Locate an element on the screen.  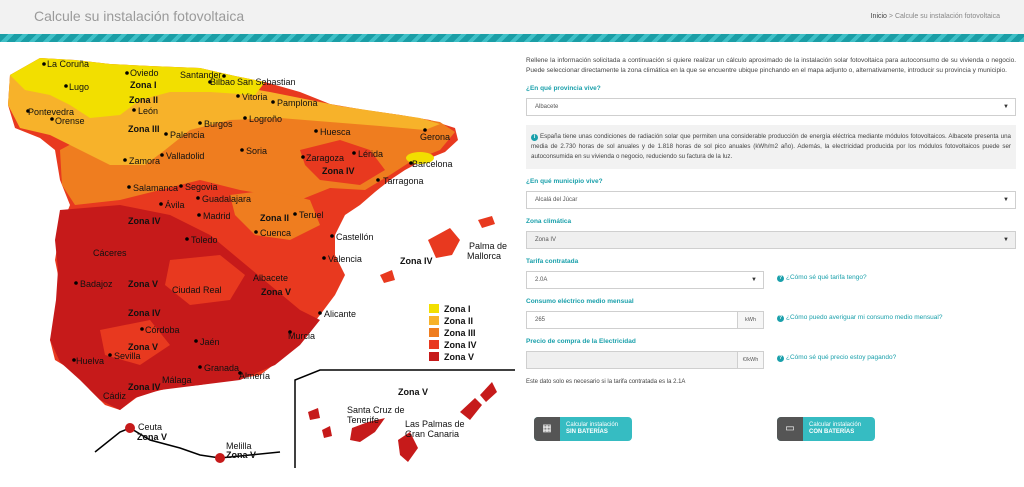
map-zone-i-area is located at coordinates (137, 88).